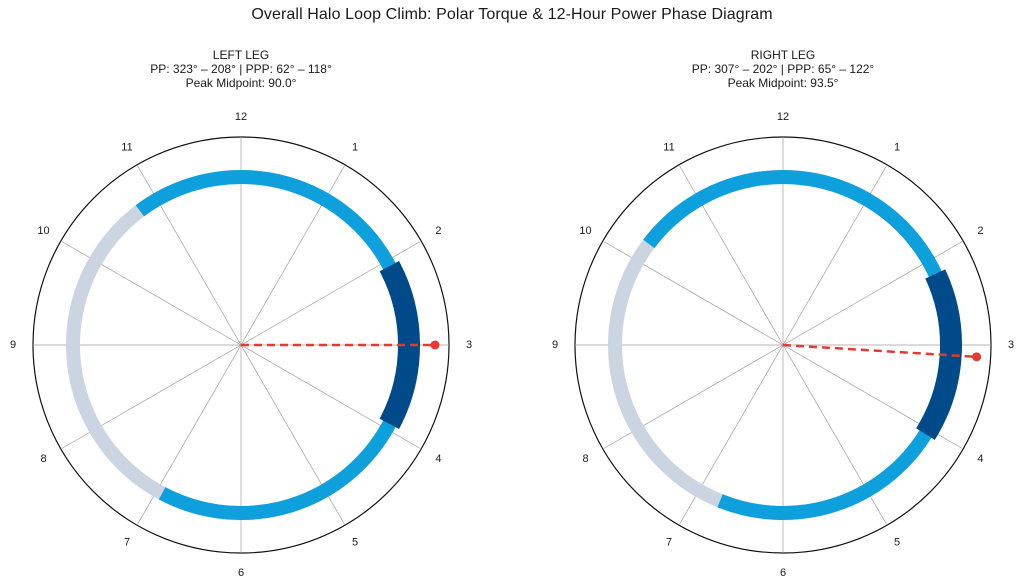 Image resolution: width=1024 pixels, height=588 pixels. Describe the element at coordinates (585, 231) in the screenshot. I see `right-hour-label-10: 10` at that location.